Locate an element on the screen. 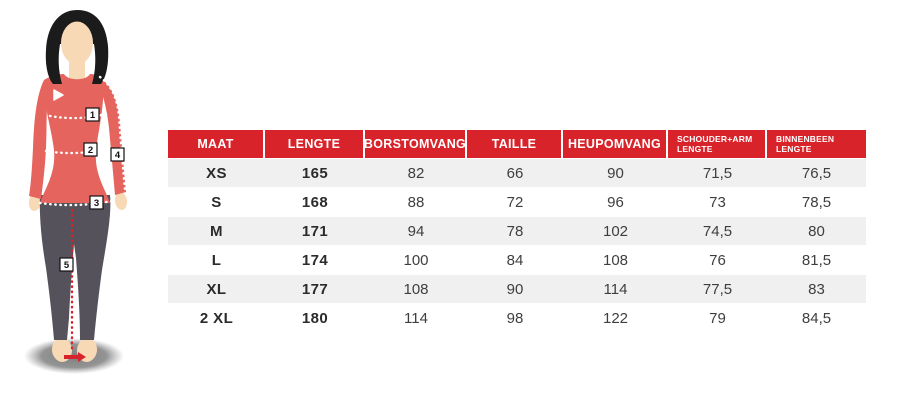  woman-figure: 1 2 3 4 5 is located at coordinates (76, 192).